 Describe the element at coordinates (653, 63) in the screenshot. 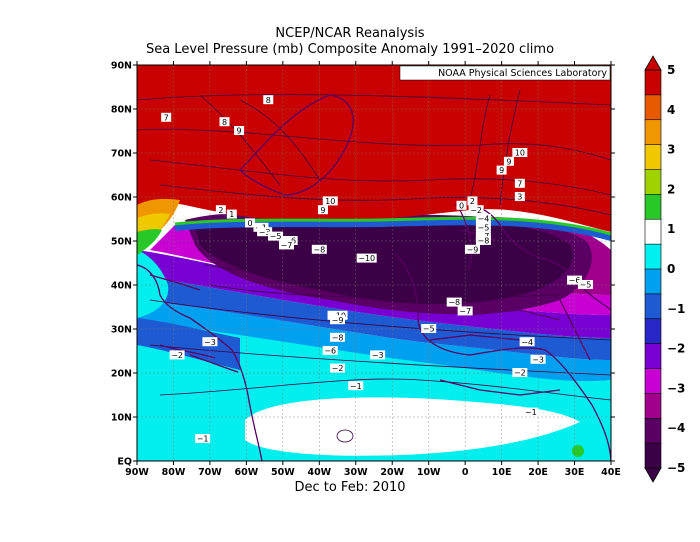

I see `colorbar-arrow-top` at that location.